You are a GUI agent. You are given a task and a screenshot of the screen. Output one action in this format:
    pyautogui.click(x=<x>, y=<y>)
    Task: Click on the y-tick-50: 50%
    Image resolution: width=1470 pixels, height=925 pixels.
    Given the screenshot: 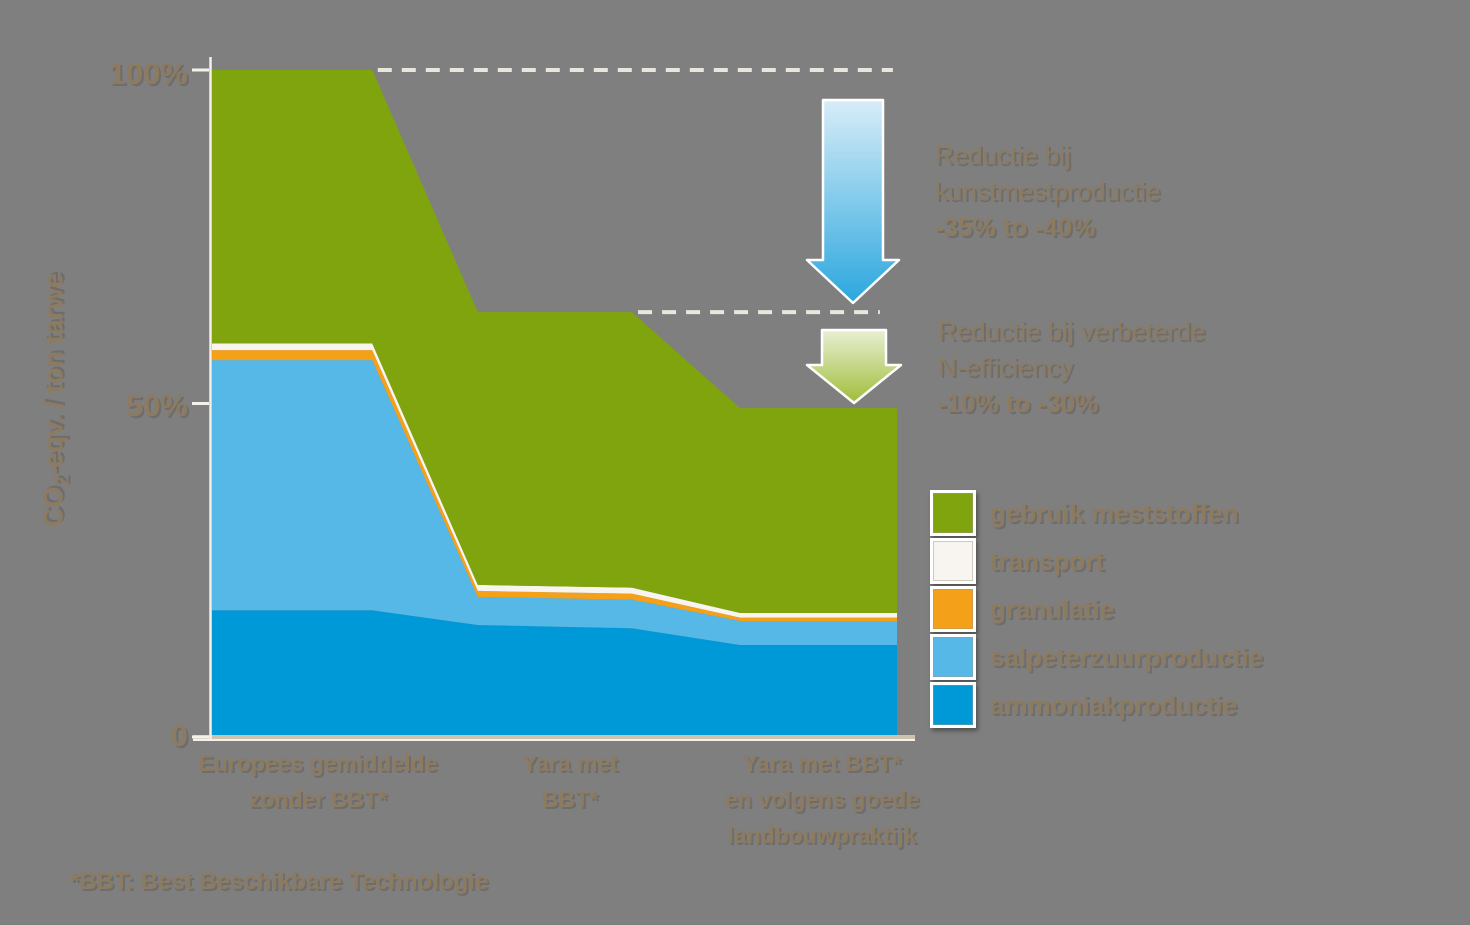 What is the action you would take?
    pyautogui.click(x=156, y=405)
    